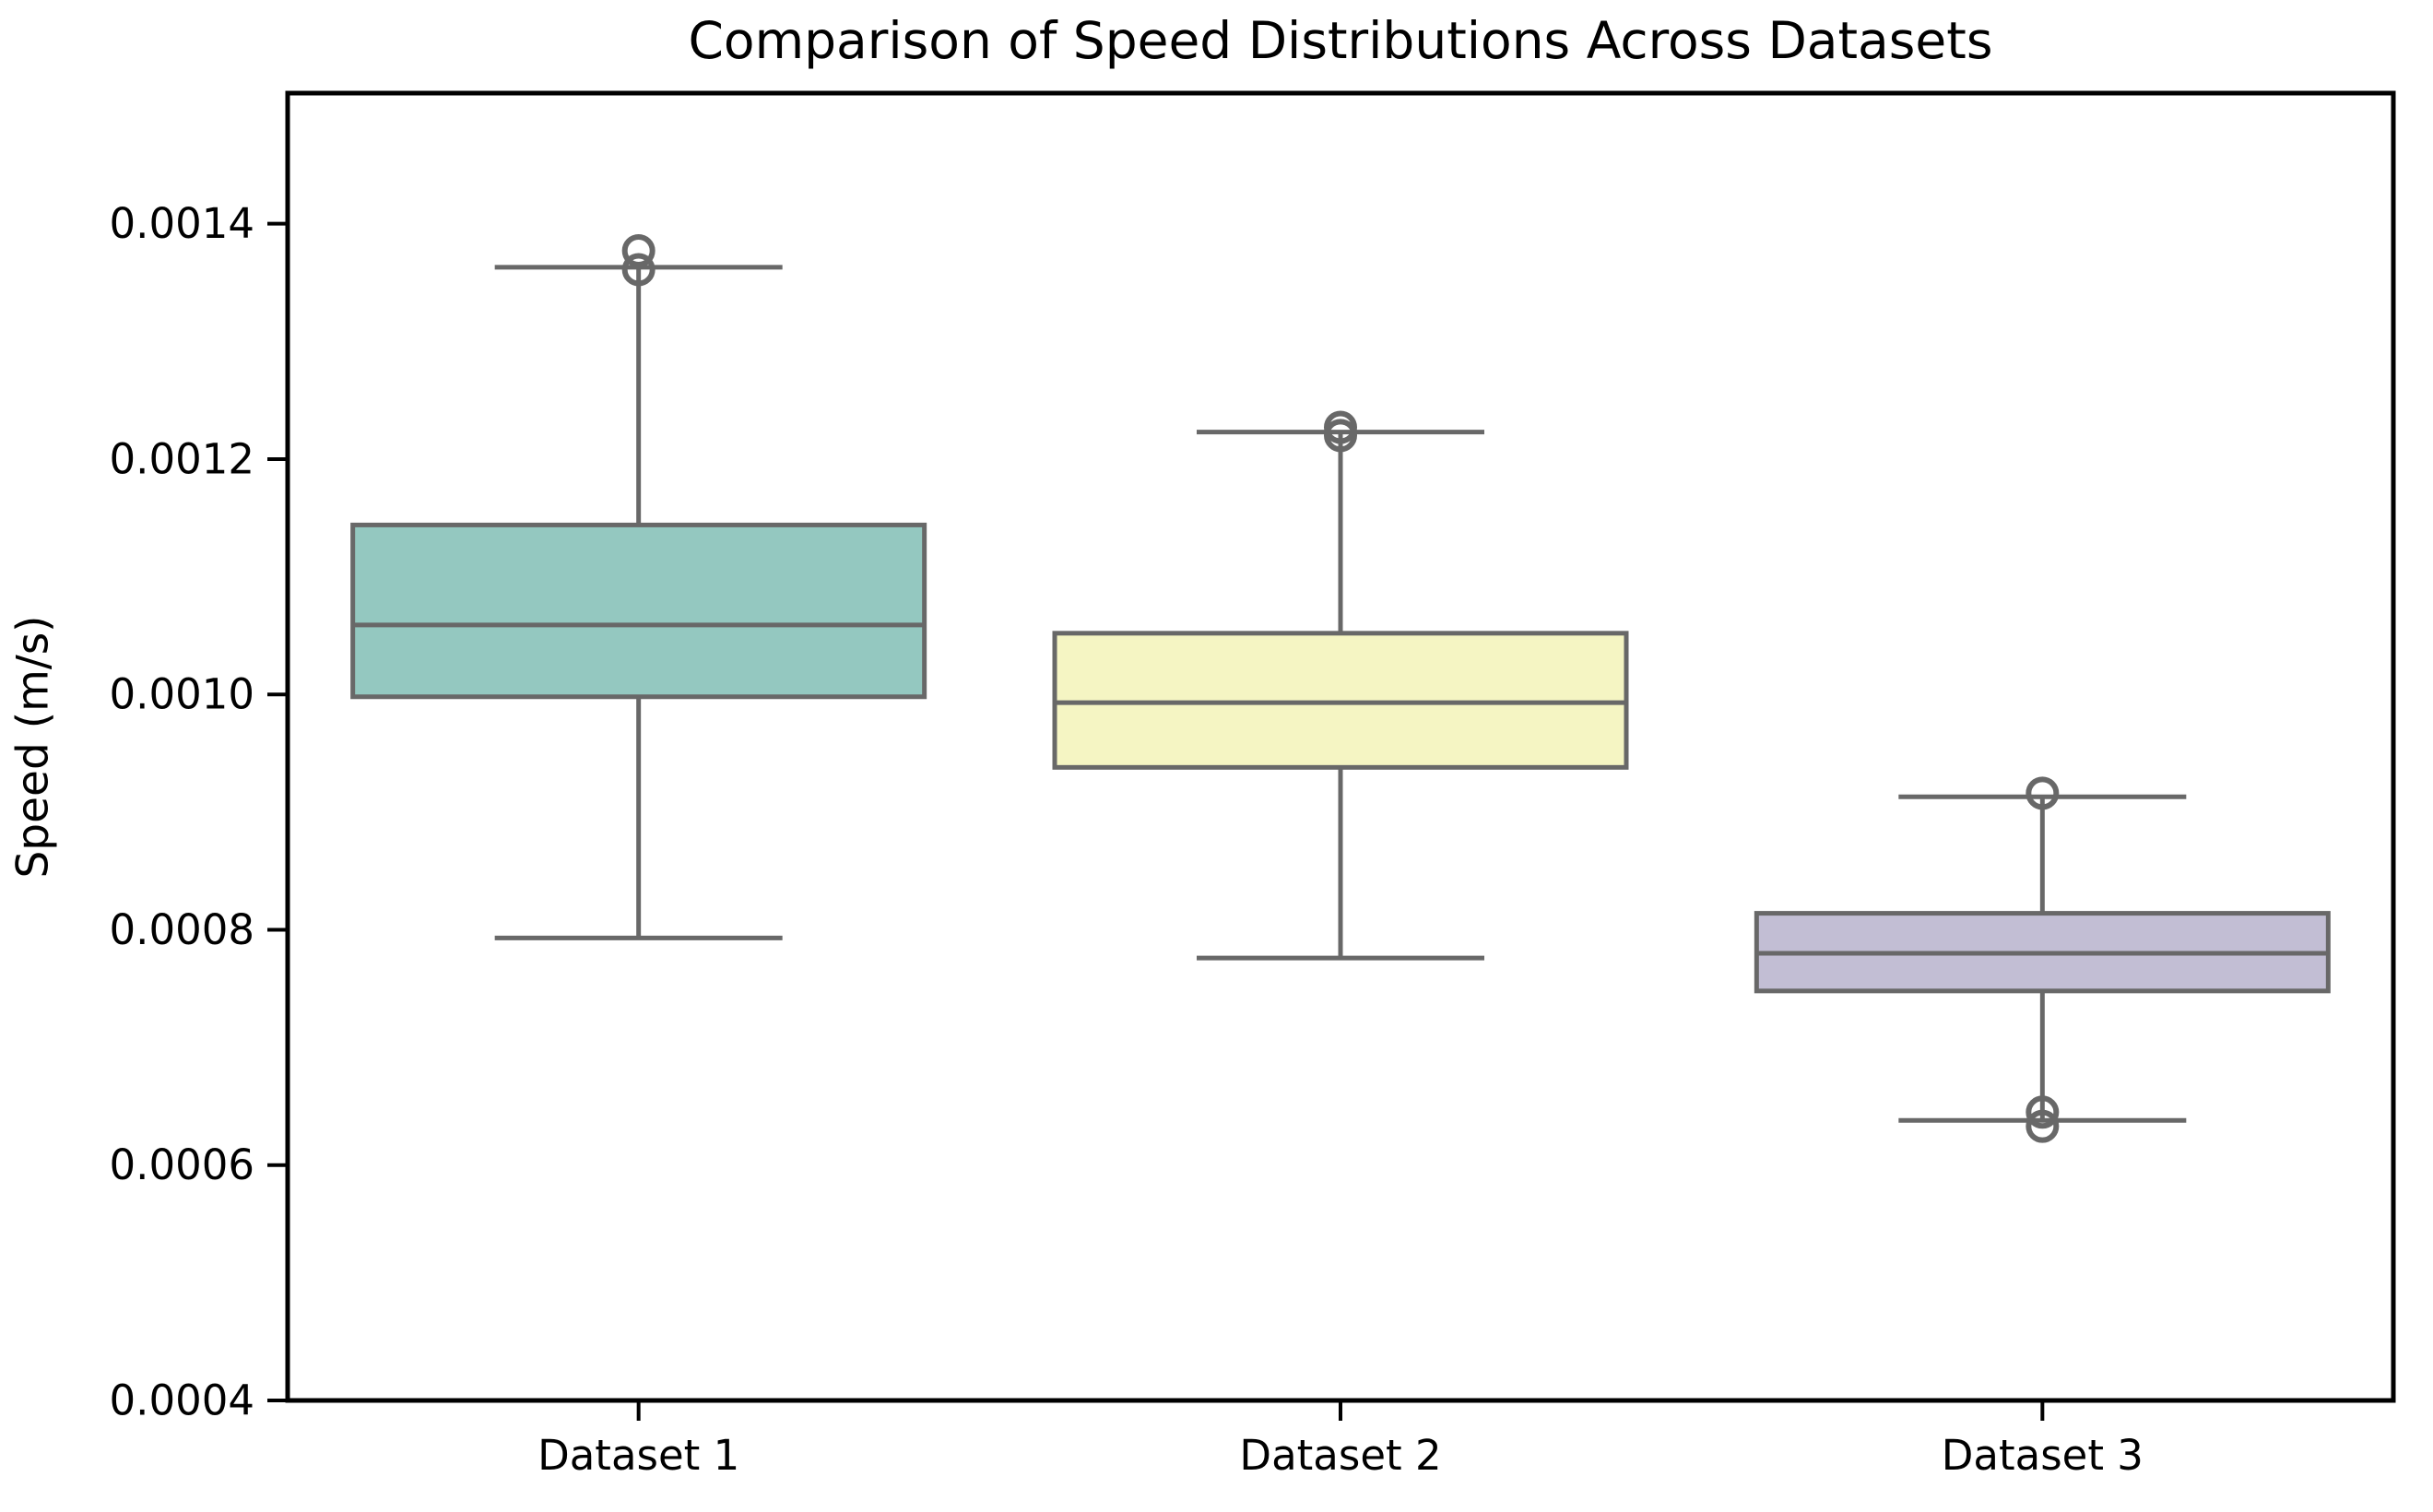 The width and height of the screenshot is (2433, 1512). Describe the element at coordinates (182, 1164) in the screenshot. I see `y-tick-label: 0.0006` at that location.